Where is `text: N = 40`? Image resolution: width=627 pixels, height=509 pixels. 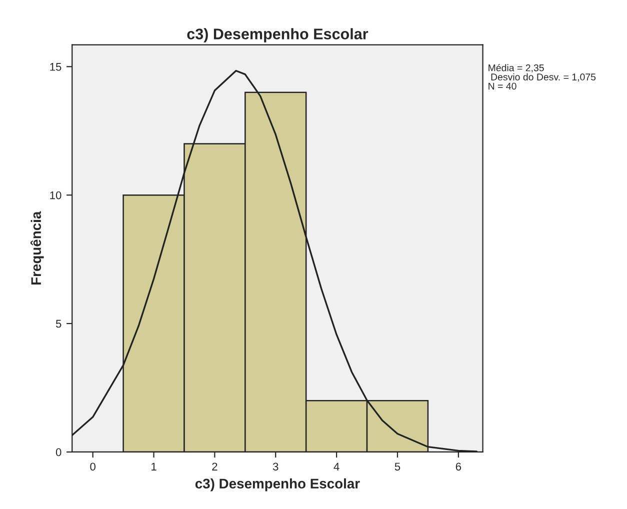 text: N = 40 is located at coordinates (502, 86).